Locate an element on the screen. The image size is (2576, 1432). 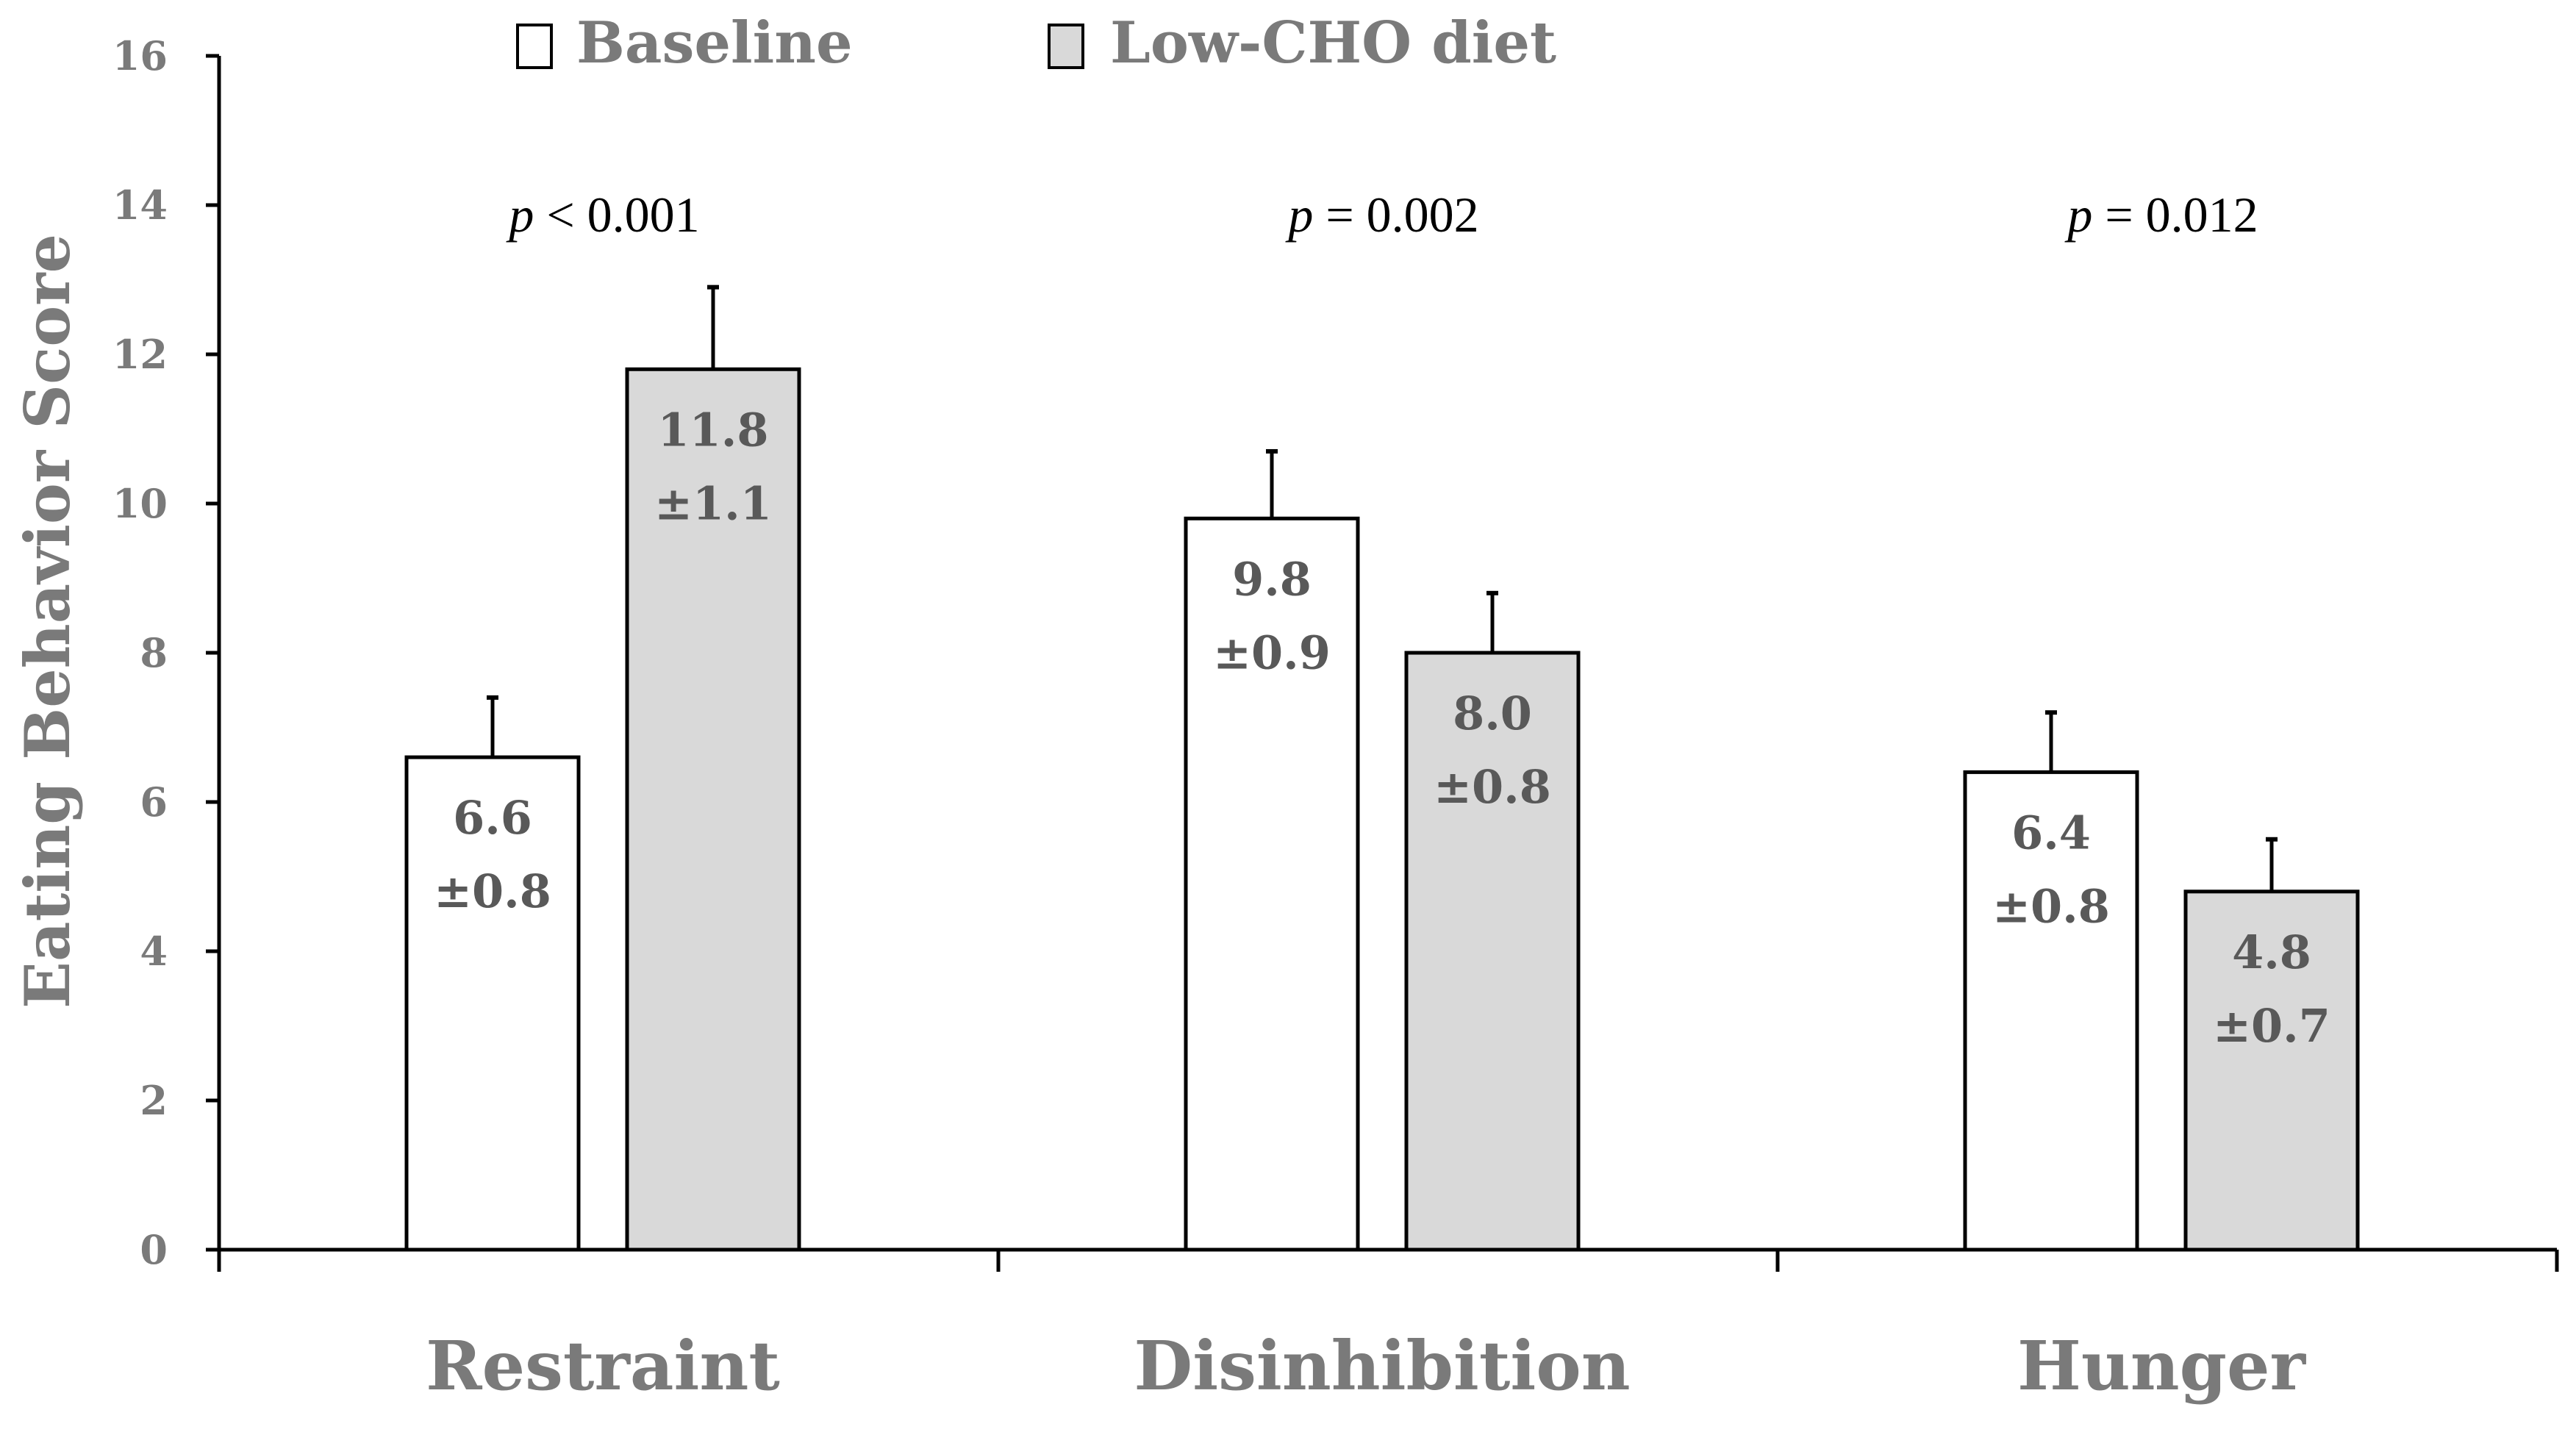
x-category-label-restraint: Restraint is located at coordinates (603, 1366).